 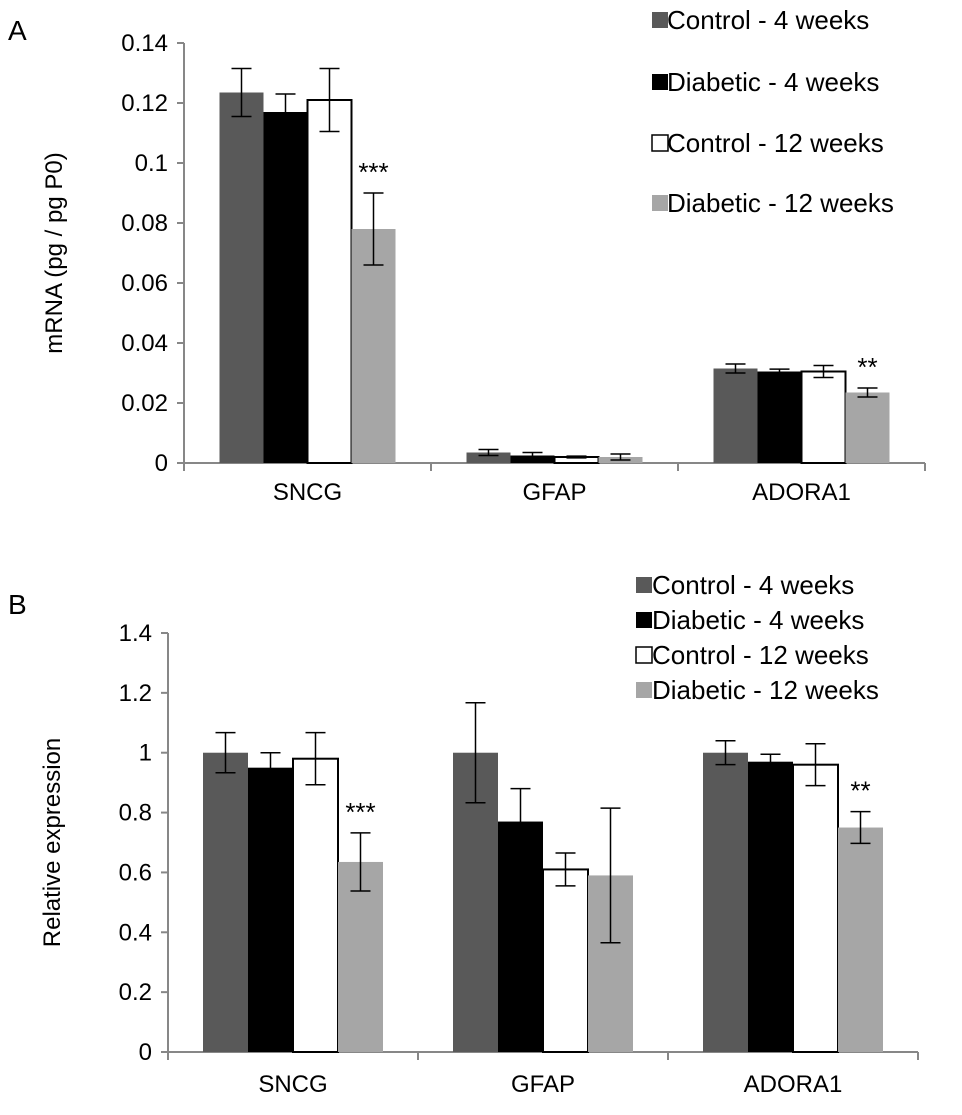 I want to click on y-tick-label: 1.4, so click(x=135, y=633).